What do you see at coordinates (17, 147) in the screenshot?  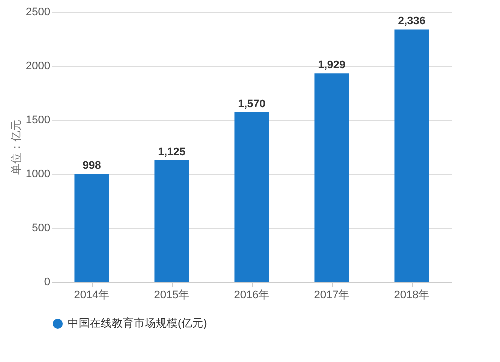 I see `y-axis-title: 单位：亿元` at bounding box center [17, 147].